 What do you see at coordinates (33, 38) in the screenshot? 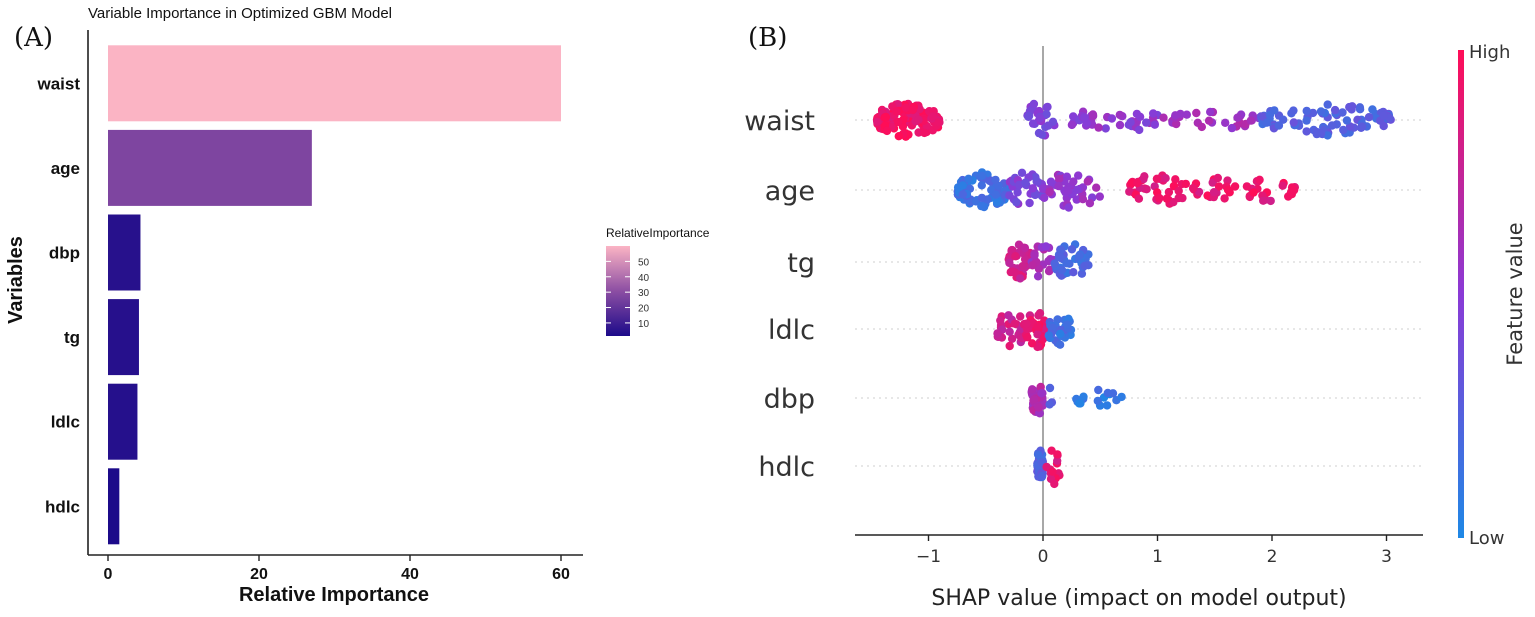
I see `panel-a-tag: (A)` at bounding box center [33, 38].